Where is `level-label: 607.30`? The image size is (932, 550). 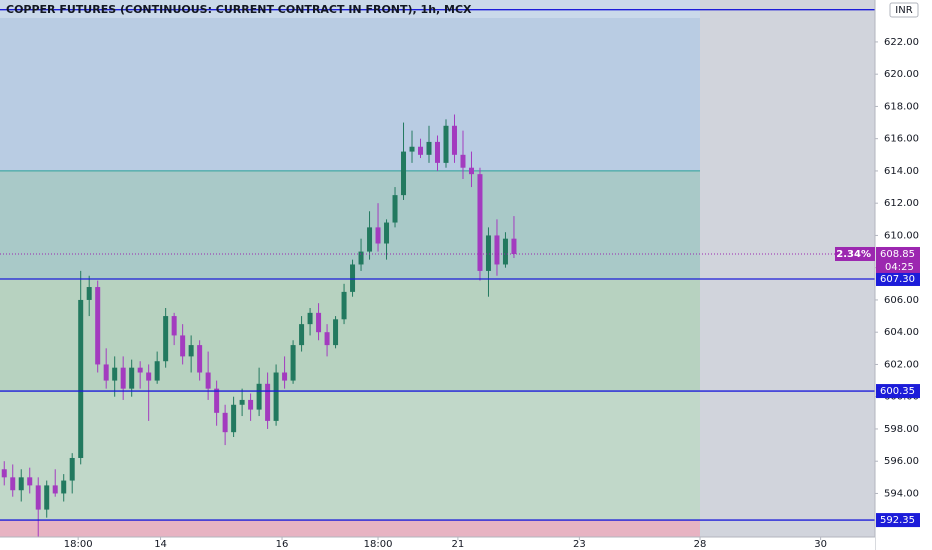 level-label: 607.30 is located at coordinates (897, 279).